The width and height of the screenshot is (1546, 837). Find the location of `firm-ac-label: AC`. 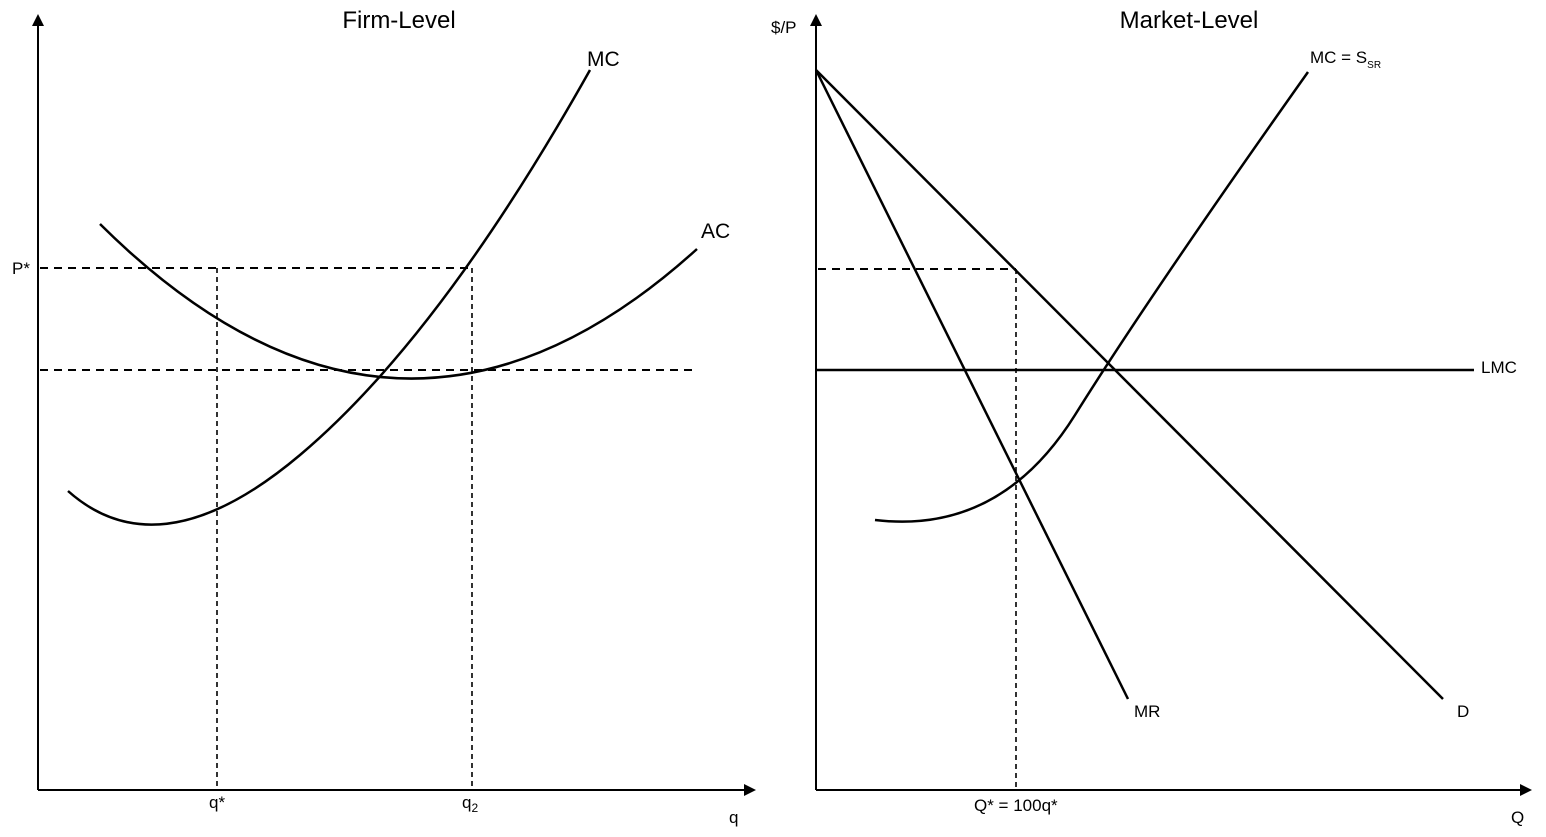

firm-ac-label: AC is located at coordinates (715, 231).